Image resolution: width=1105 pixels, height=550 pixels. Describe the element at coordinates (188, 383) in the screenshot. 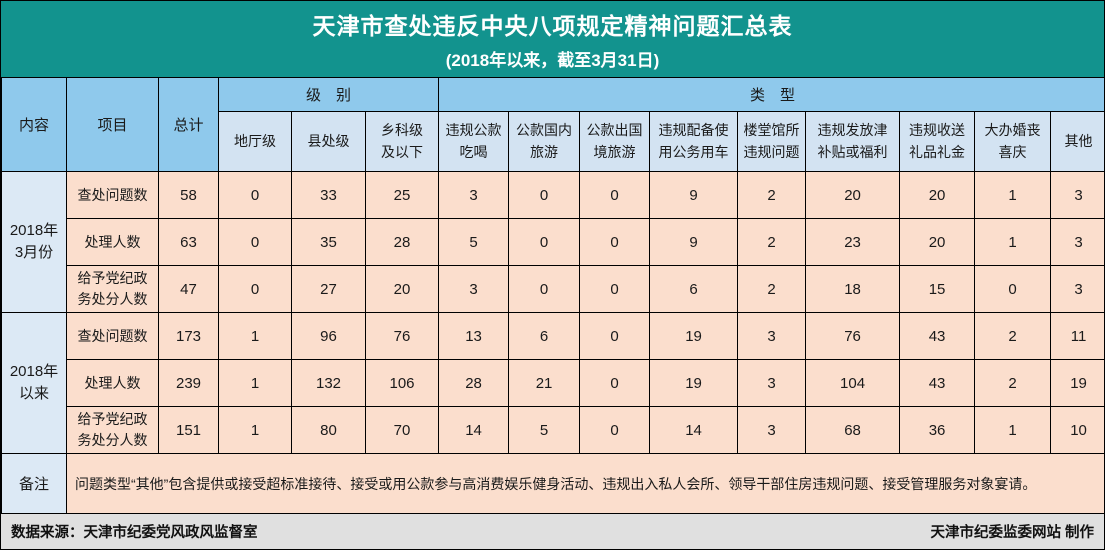

I see `total-cell: 239` at that location.